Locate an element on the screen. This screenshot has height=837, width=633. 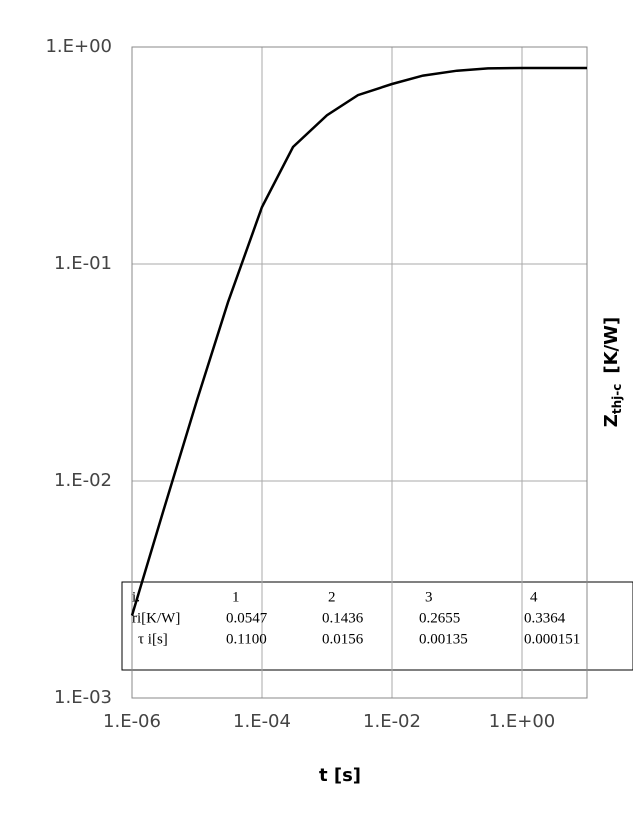
x-tick-label: 1.E-06 is located at coordinates (132, 721).